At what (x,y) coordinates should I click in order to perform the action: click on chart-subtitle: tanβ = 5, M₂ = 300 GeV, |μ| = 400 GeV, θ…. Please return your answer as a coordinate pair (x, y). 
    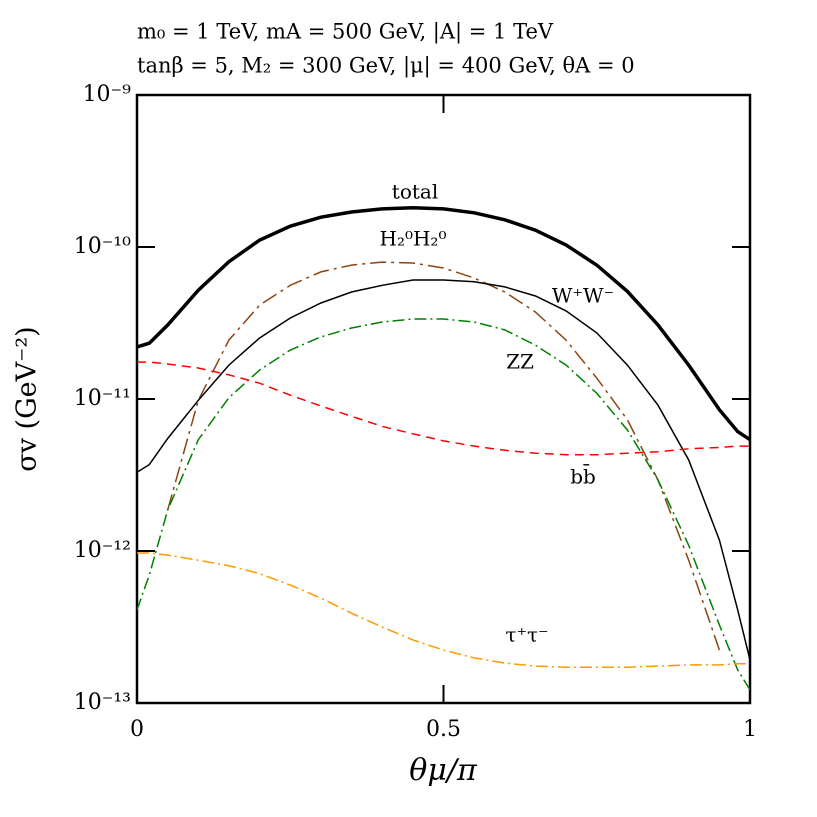
    Looking at the image, I should click on (386, 66).